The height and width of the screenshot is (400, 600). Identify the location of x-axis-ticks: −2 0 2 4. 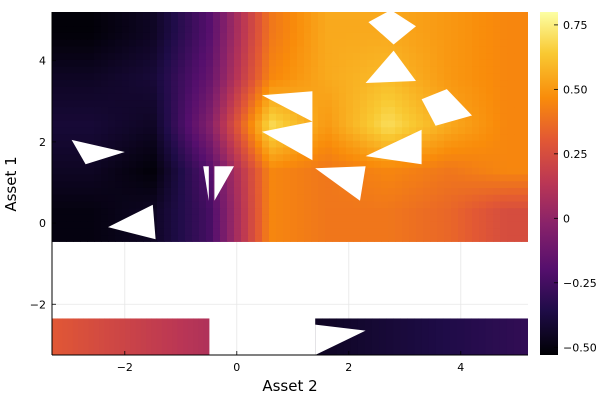
(290, 362).